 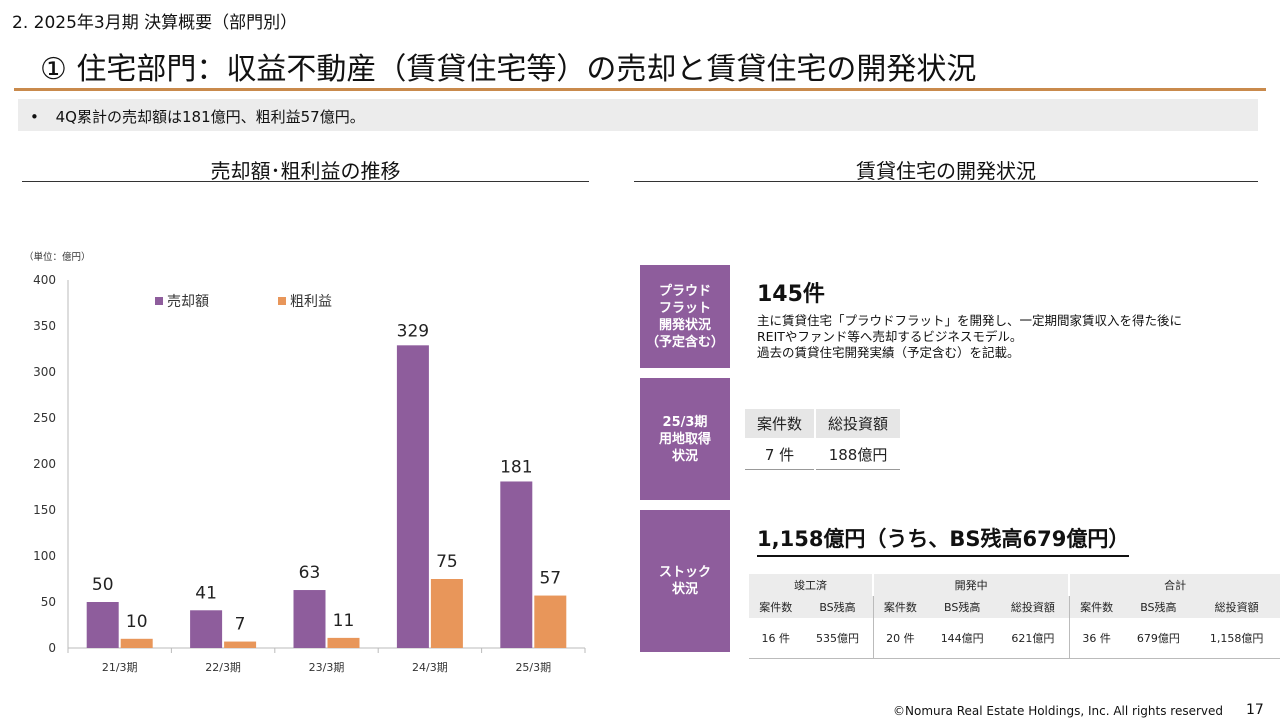 I want to click on badge-line: （予定含む）, so click(x=684, y=342).